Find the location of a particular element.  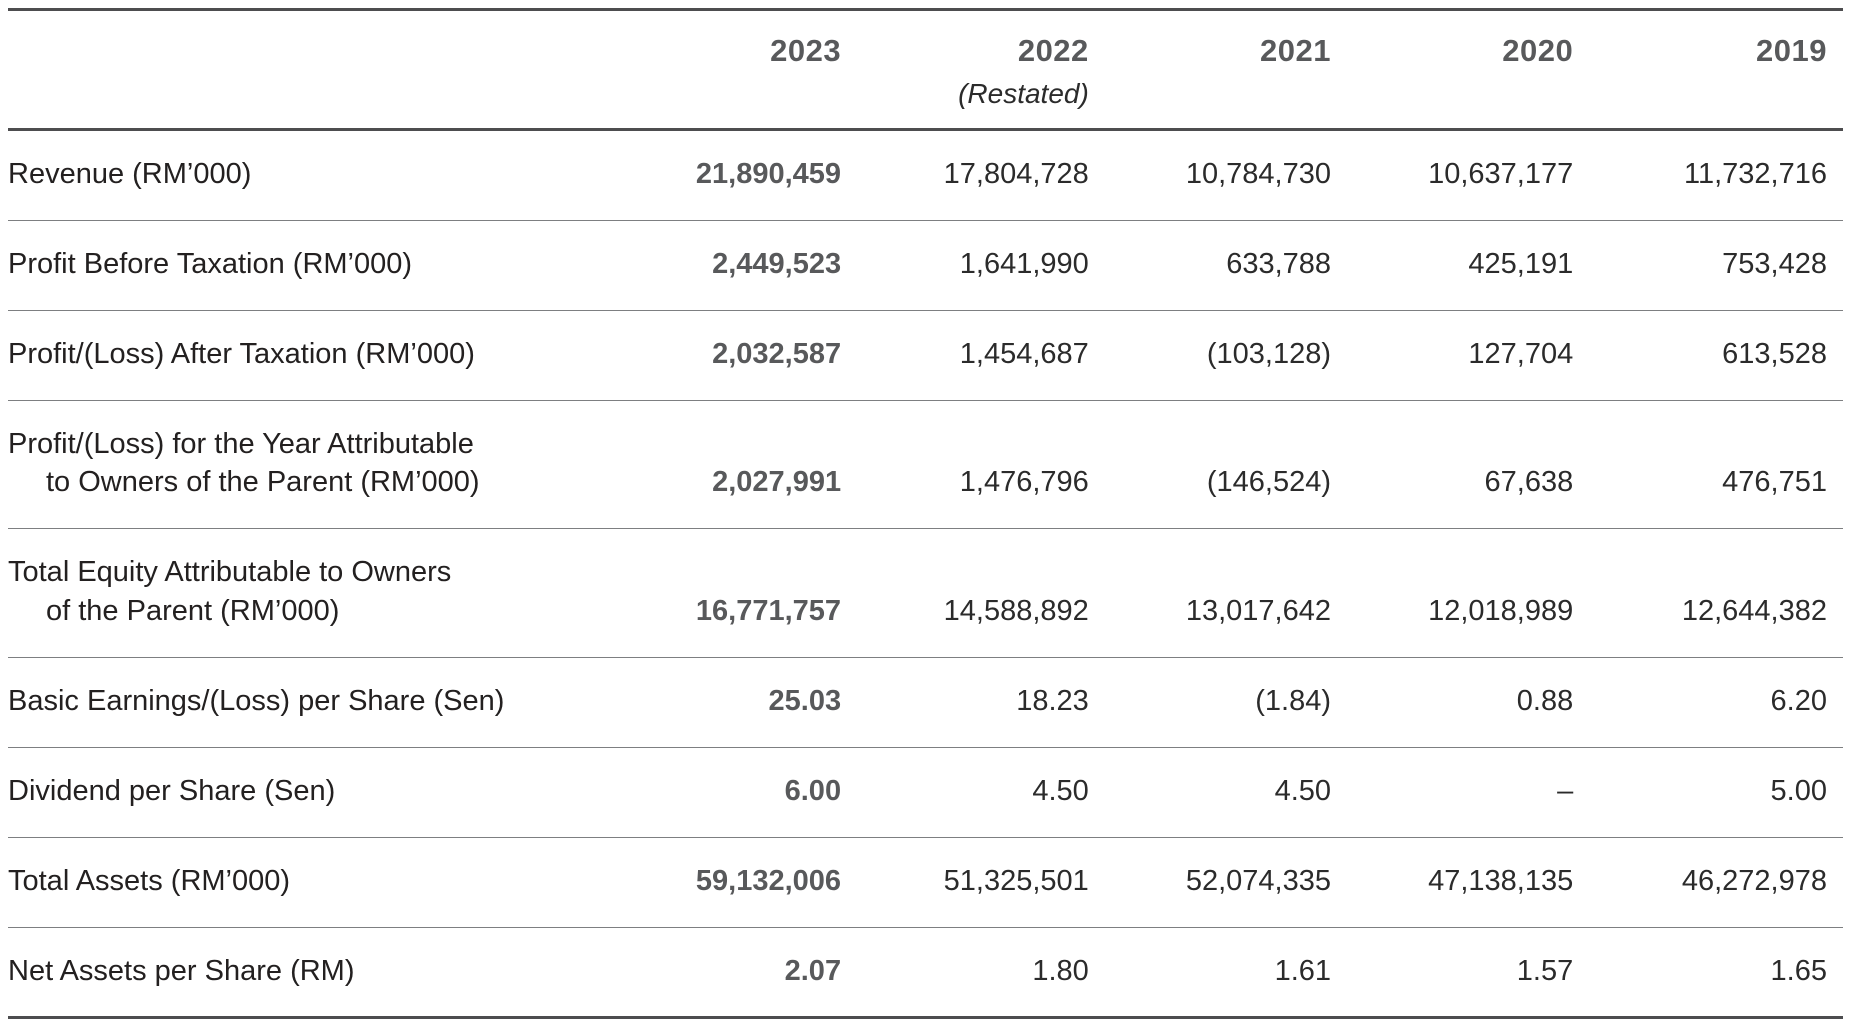

cell-value-2019: 476,751 is located at coordinates (1774, 482).